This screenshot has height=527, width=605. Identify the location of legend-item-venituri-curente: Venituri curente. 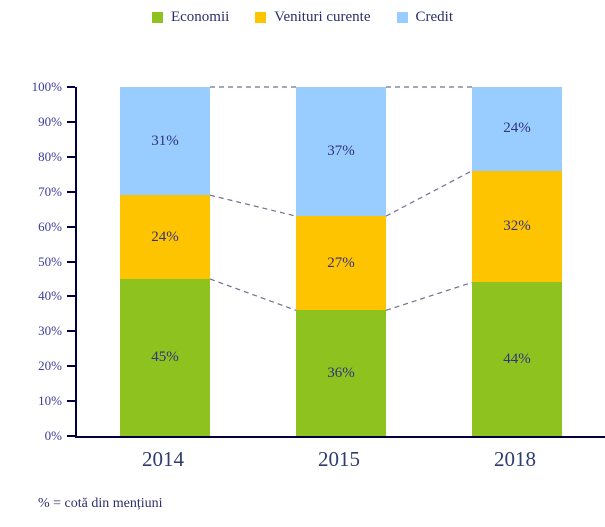
(313, 17).